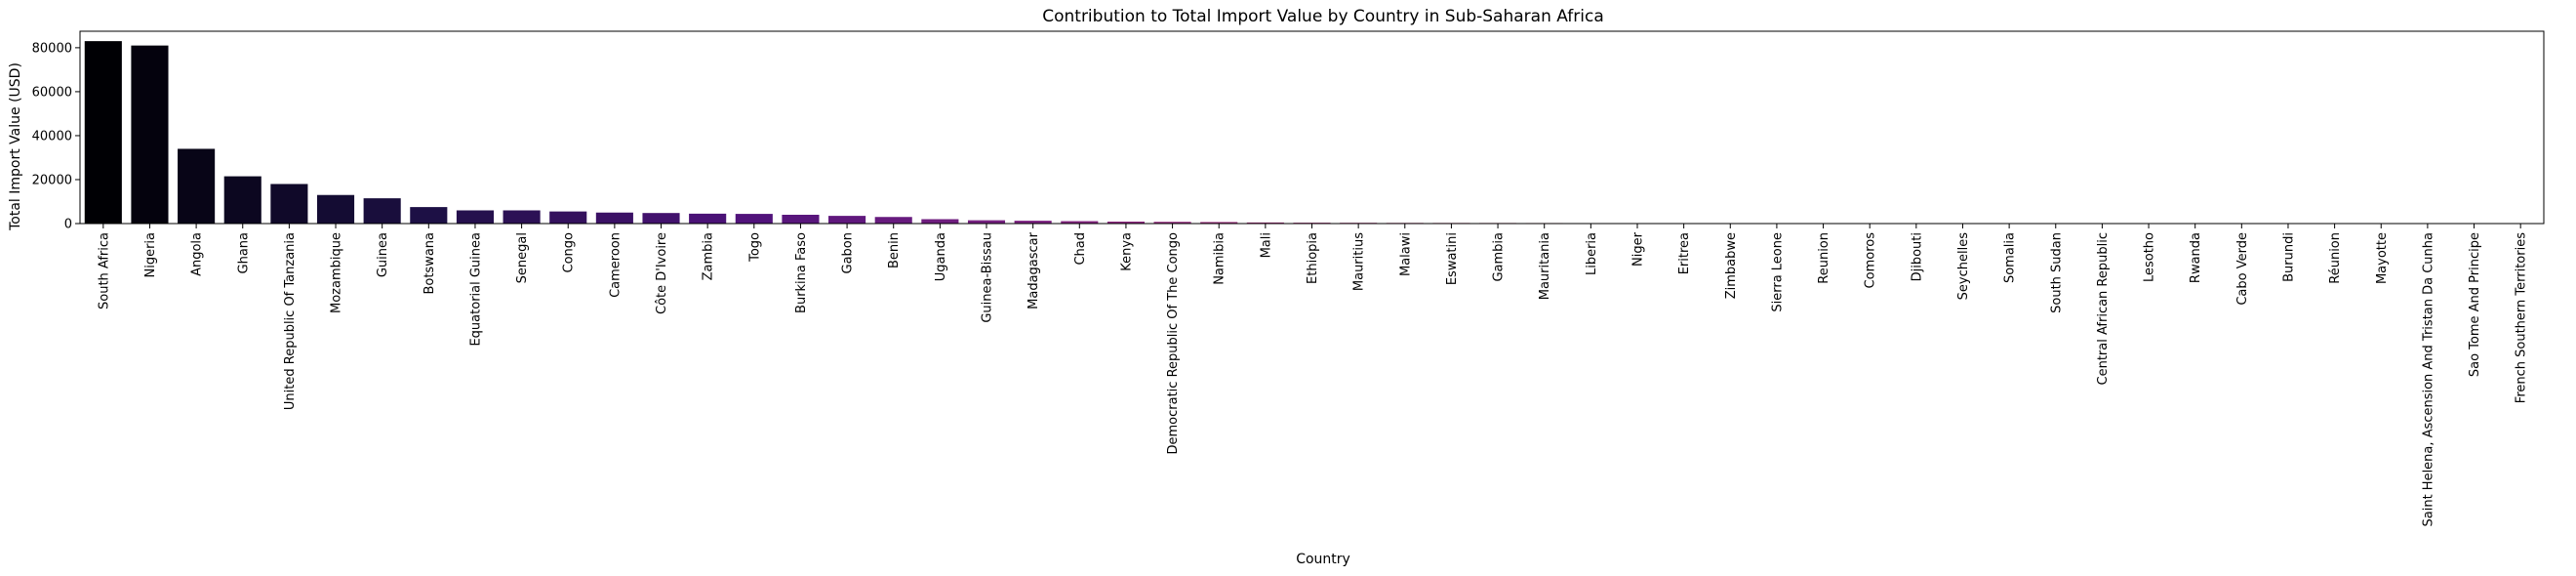 This screenshot has height=576, width=2576. Describe the element at coordinates (430, 264) in the screenshot. I see `x-tick-label: Botswana` at that location.